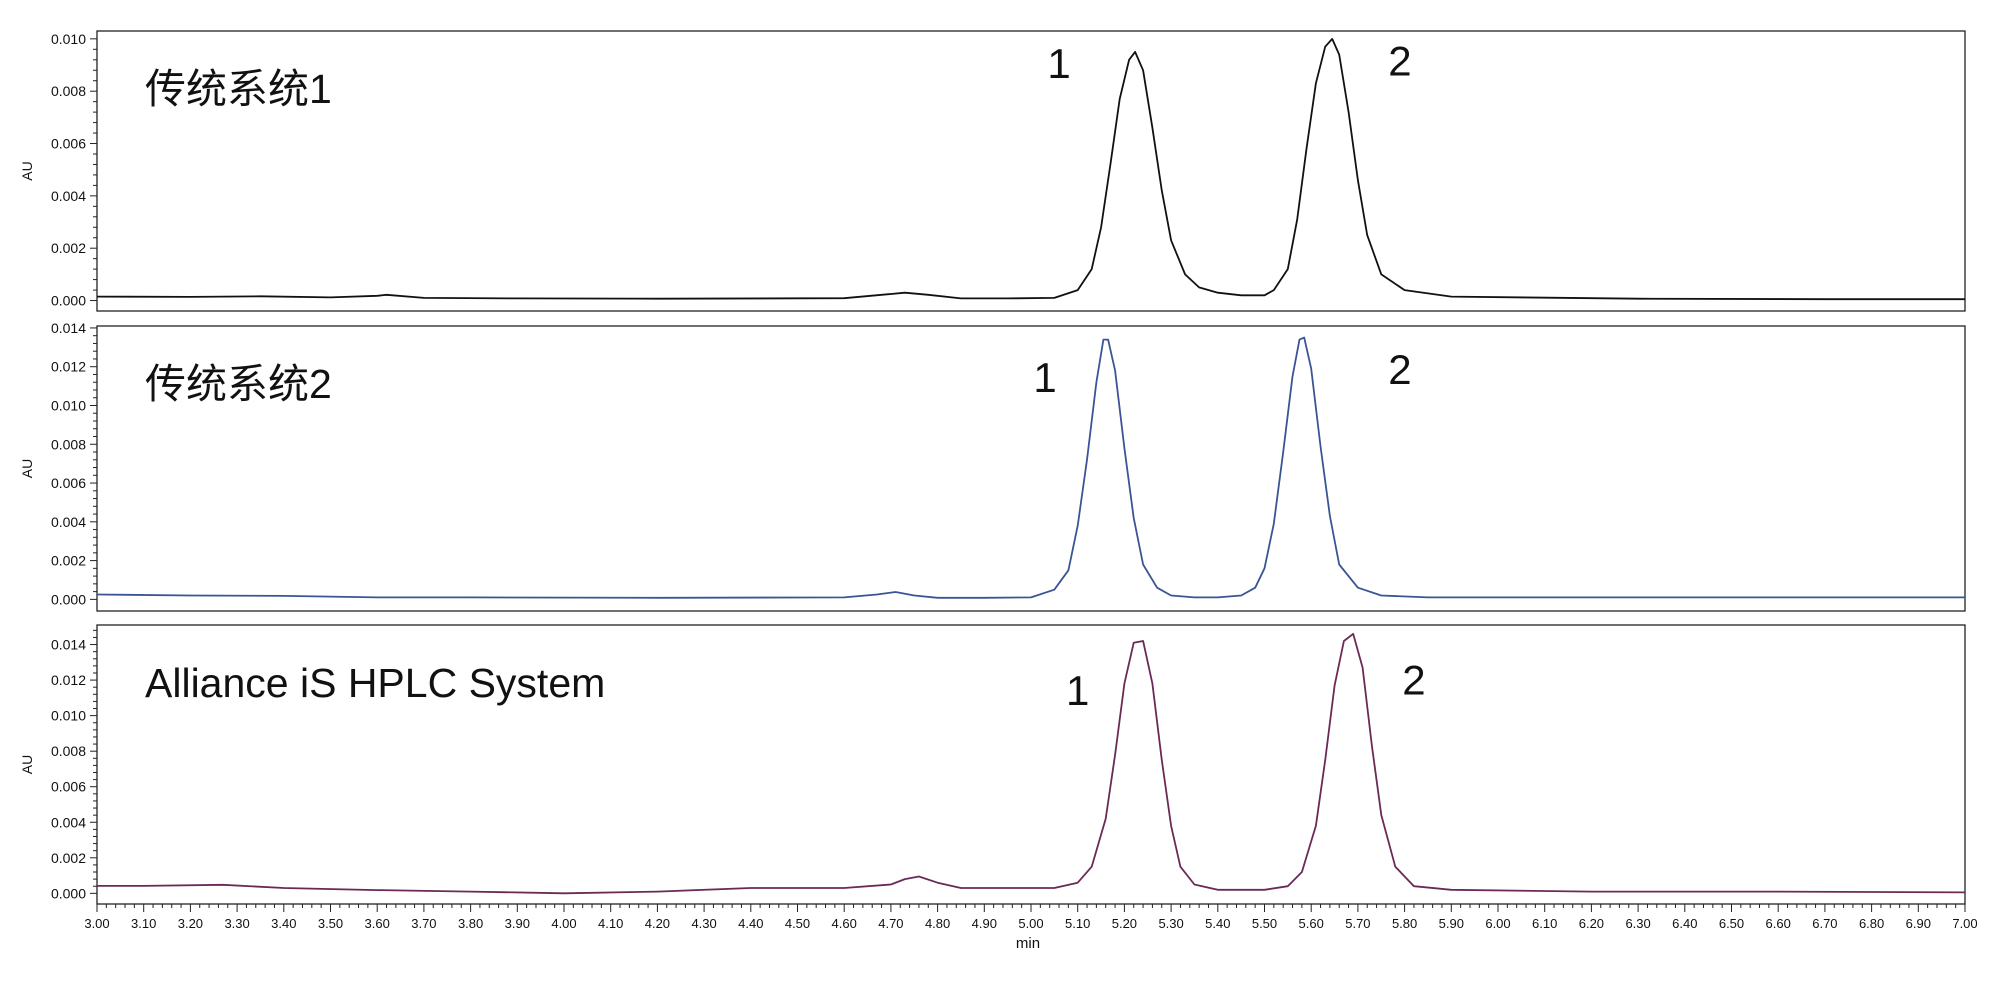 This screenshot has height=991, width=2000. Describe the element at coordinates (844, 923) in the screenshot. I see `x-tick-label: 4.60` at that location.